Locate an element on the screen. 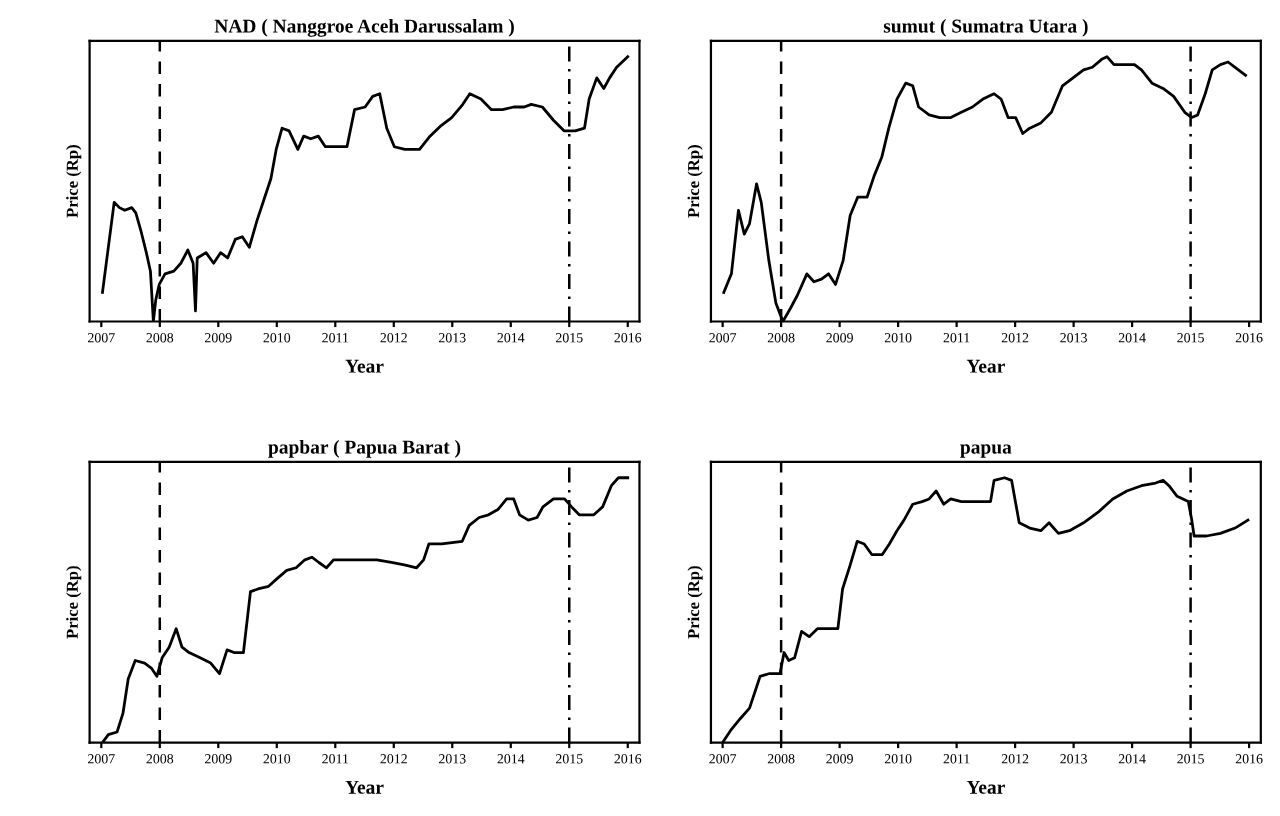 The width and height of the screenshot is (1280, 816). chart-title: papbar ( Papua Barat ) is located at coordinates (364, 449).